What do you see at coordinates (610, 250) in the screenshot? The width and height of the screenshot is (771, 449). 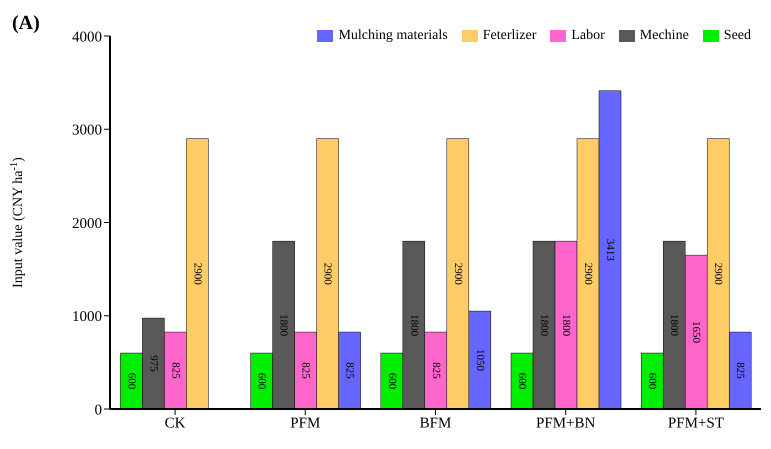 I see `data-label: 3413` at bounding box center [610, 250].